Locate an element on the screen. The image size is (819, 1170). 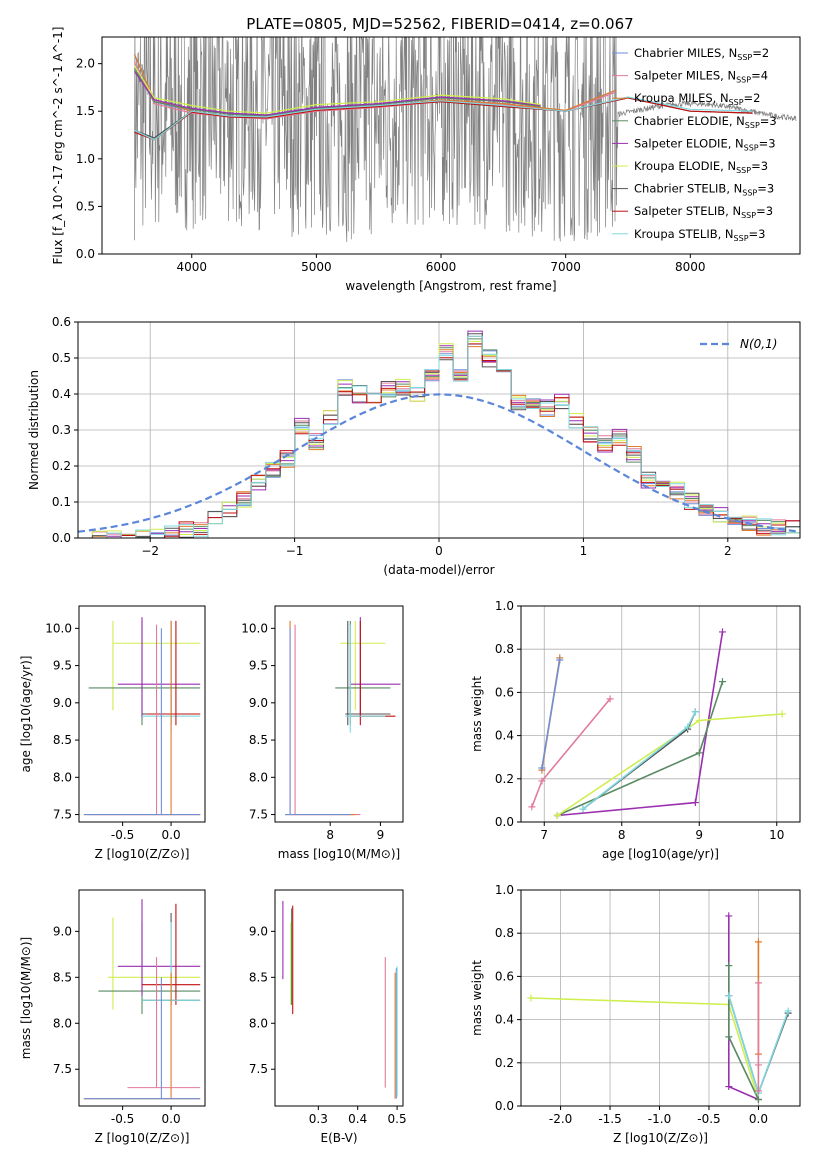
age_vs_mass-ytick-label: 8.5 is located at coordinates (258, 740).